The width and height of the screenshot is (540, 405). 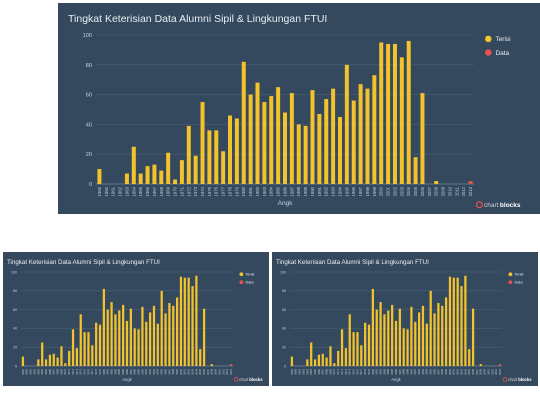 I want to click on bar-terisi-2001, so click(x=388, y=113).